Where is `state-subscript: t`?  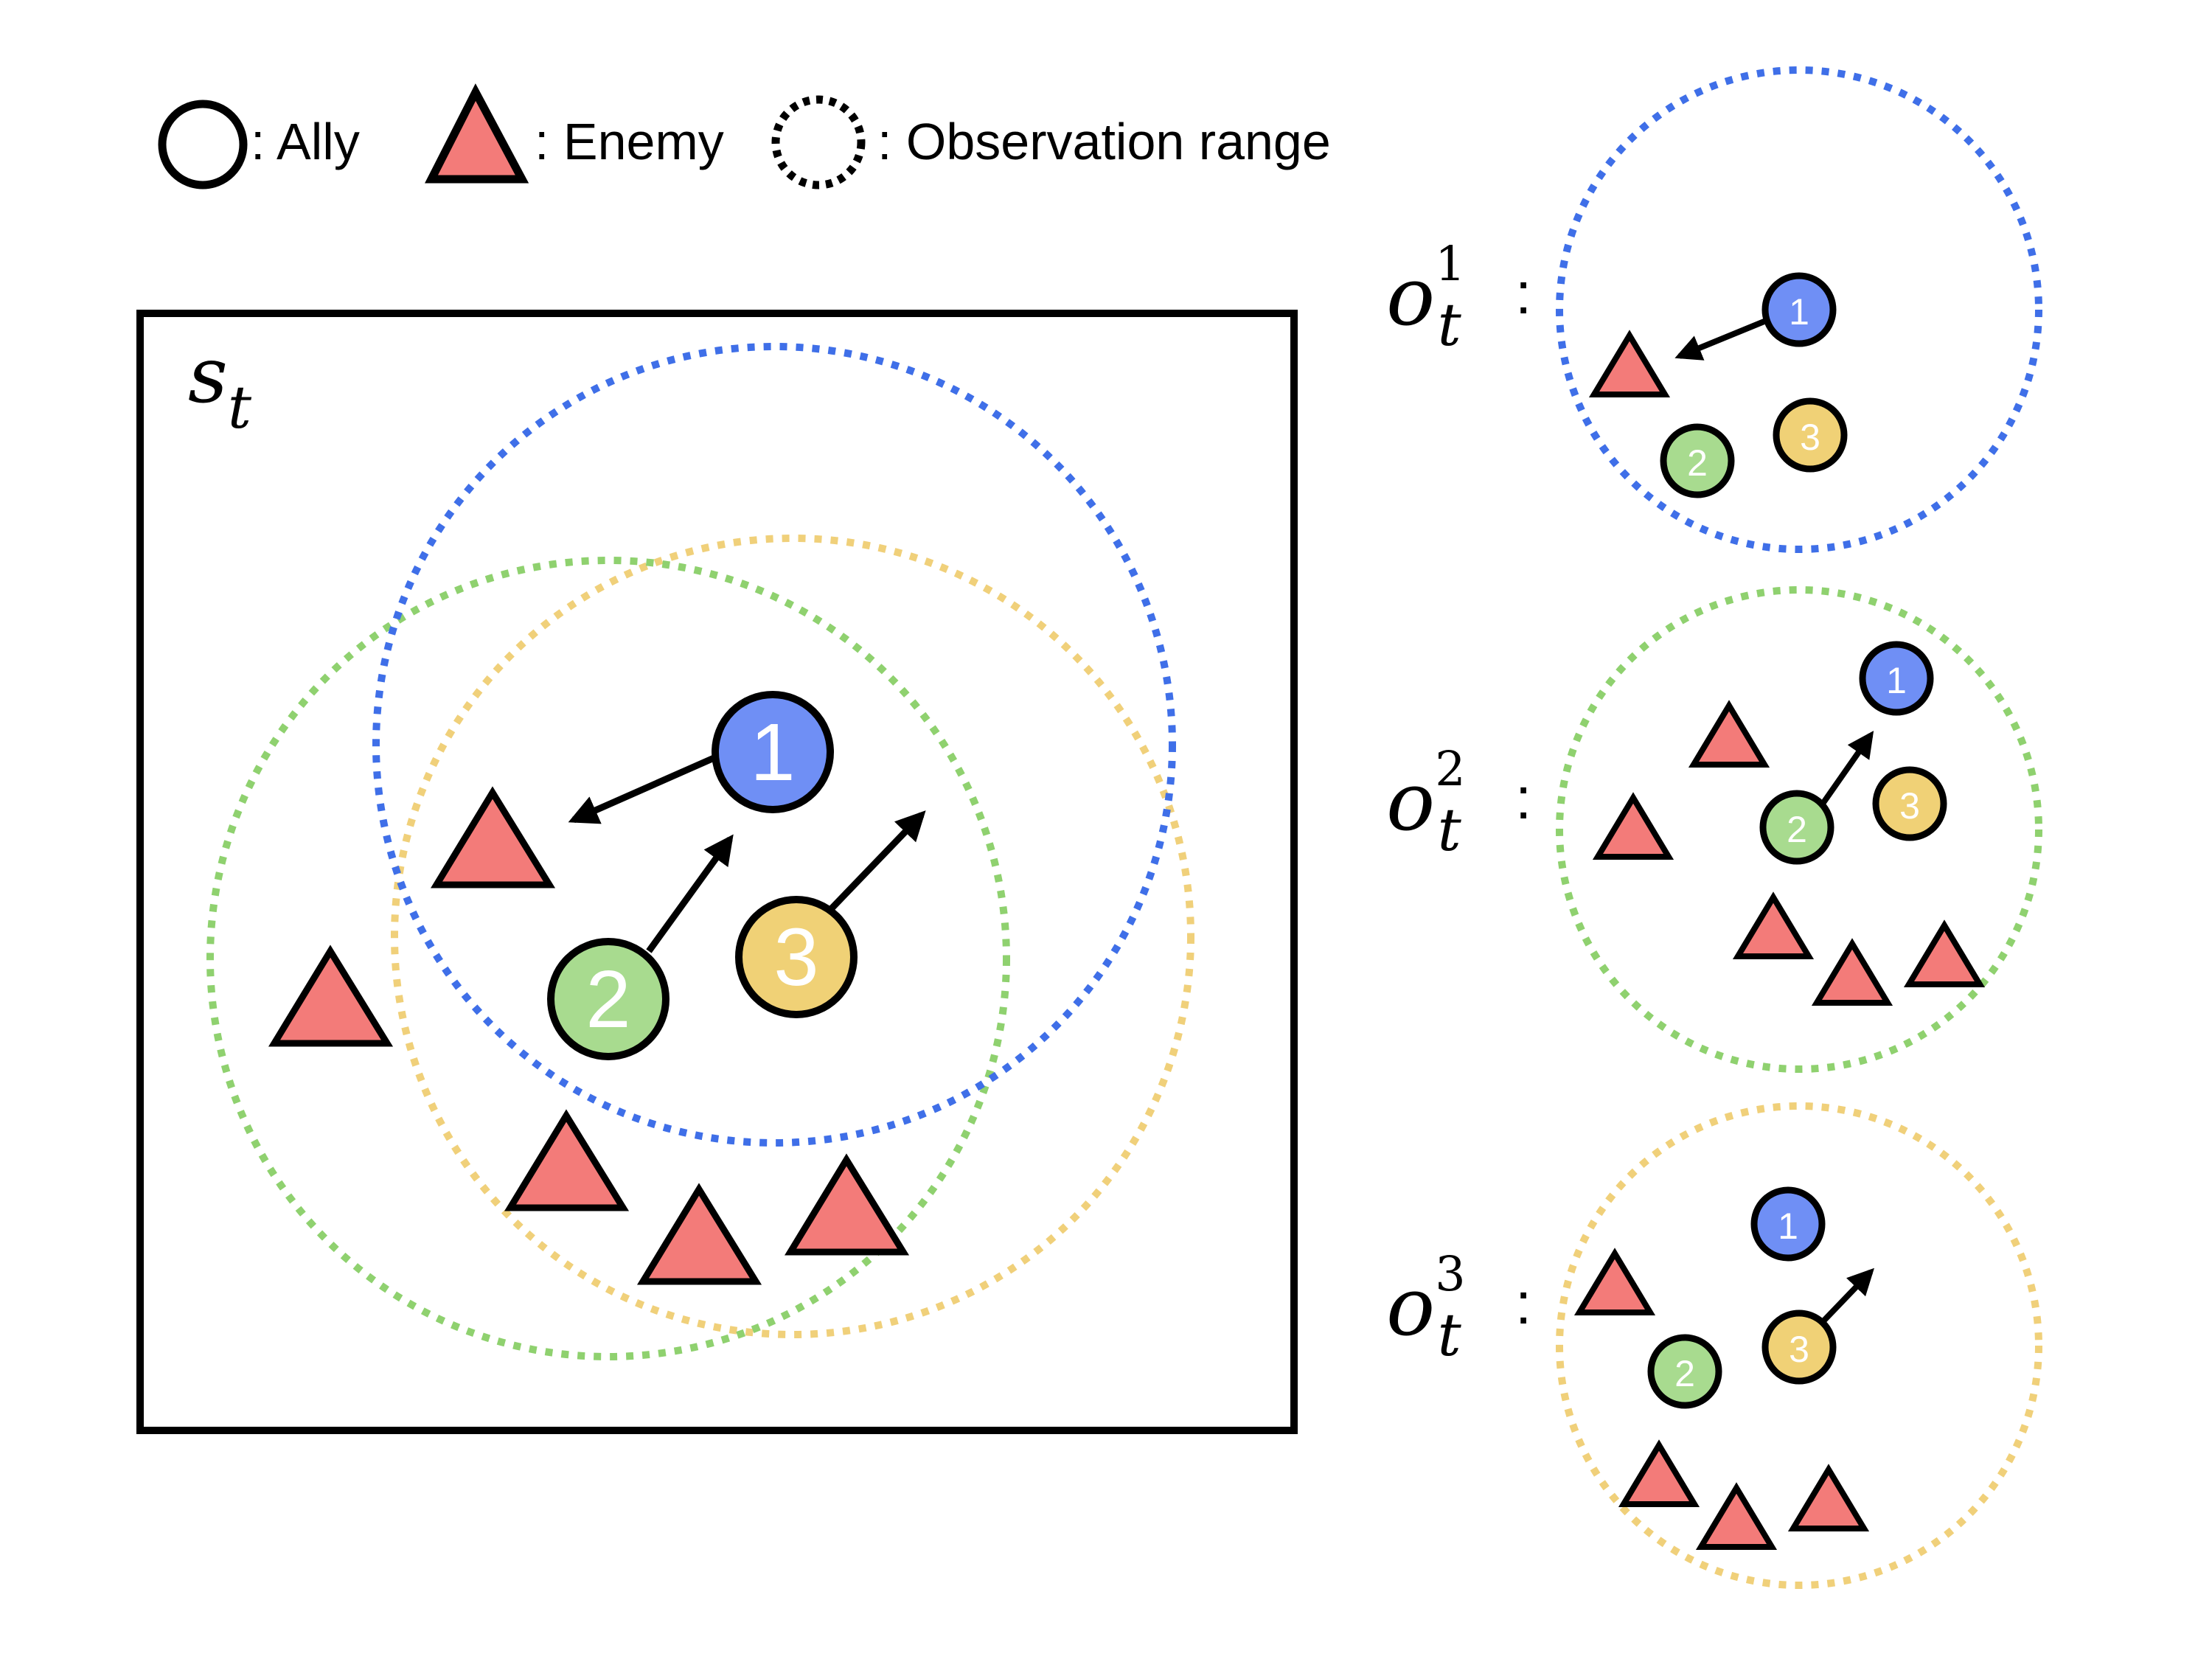 state-subscript: t is located at coordinates (240, 407).